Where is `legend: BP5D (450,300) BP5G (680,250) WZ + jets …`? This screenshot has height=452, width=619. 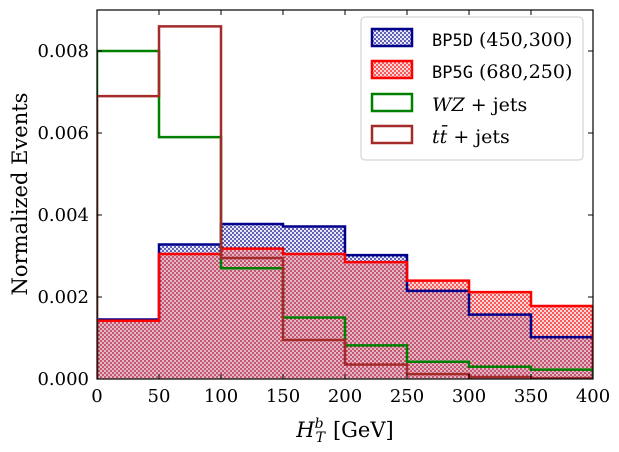
legend: BP5D (450,300) BP5G (680,250) WZ + jets … is located at coordinates (472, 88).